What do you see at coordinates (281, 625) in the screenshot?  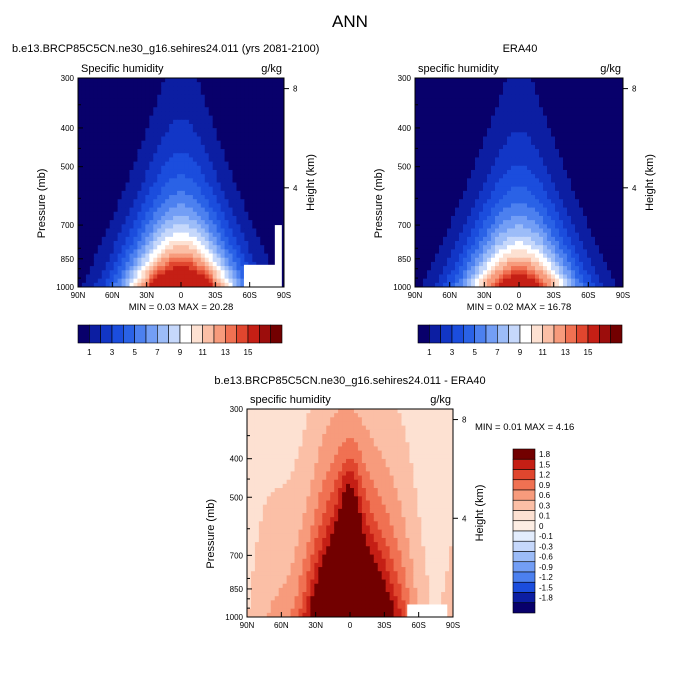 I see `x-tick-label: 60N` at bounding box center [281, 625].